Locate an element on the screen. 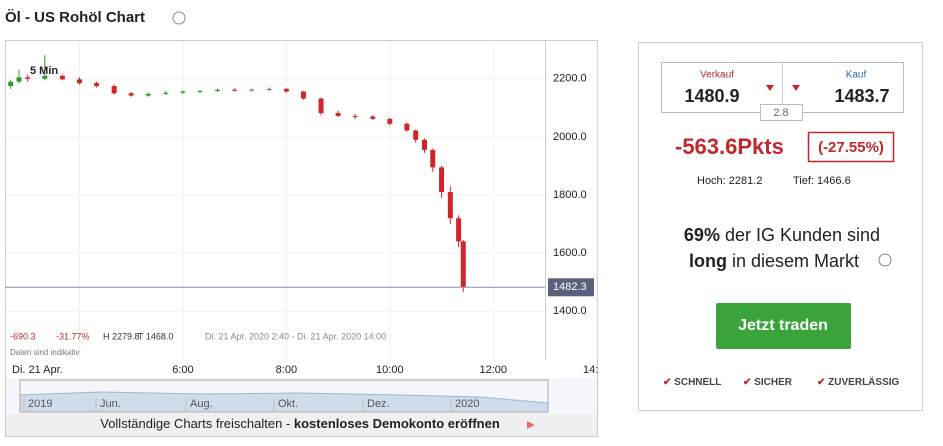 The image size is (943, 446). navigator-window is located at coordinates (284, 396).